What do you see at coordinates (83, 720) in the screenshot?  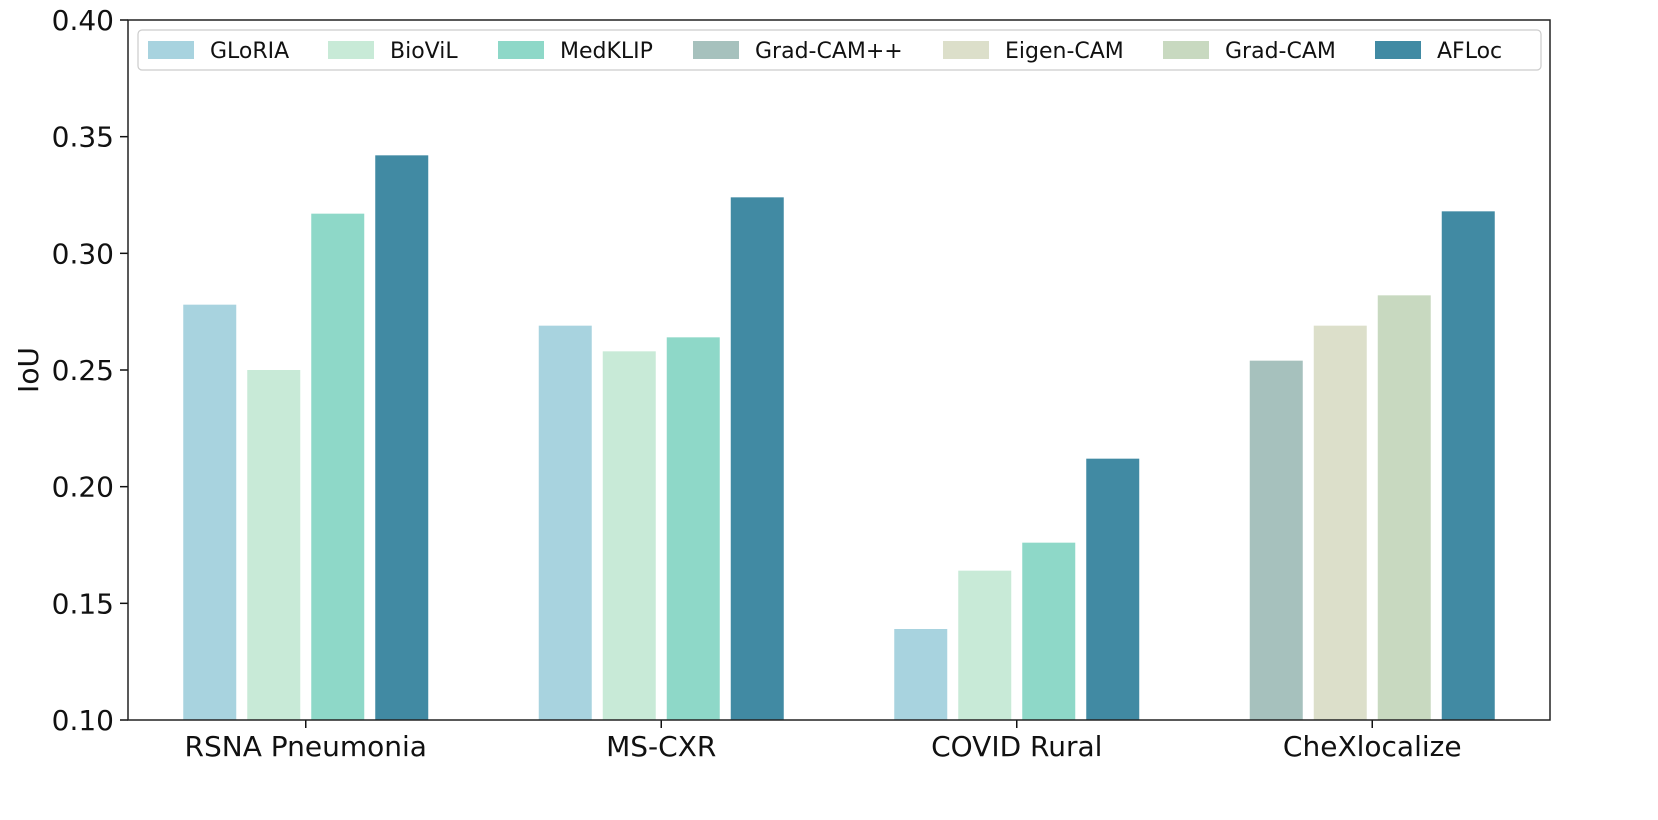 I see `y-tick-label: 0.10` at bounding box center [83, 720].